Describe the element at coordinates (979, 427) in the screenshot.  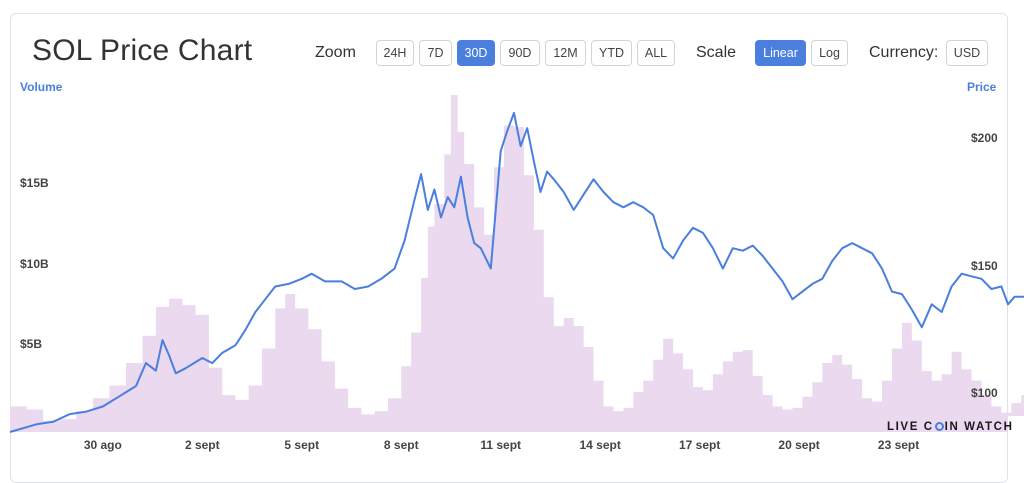
I see `logo-text-end: IN WATCH` at that location.